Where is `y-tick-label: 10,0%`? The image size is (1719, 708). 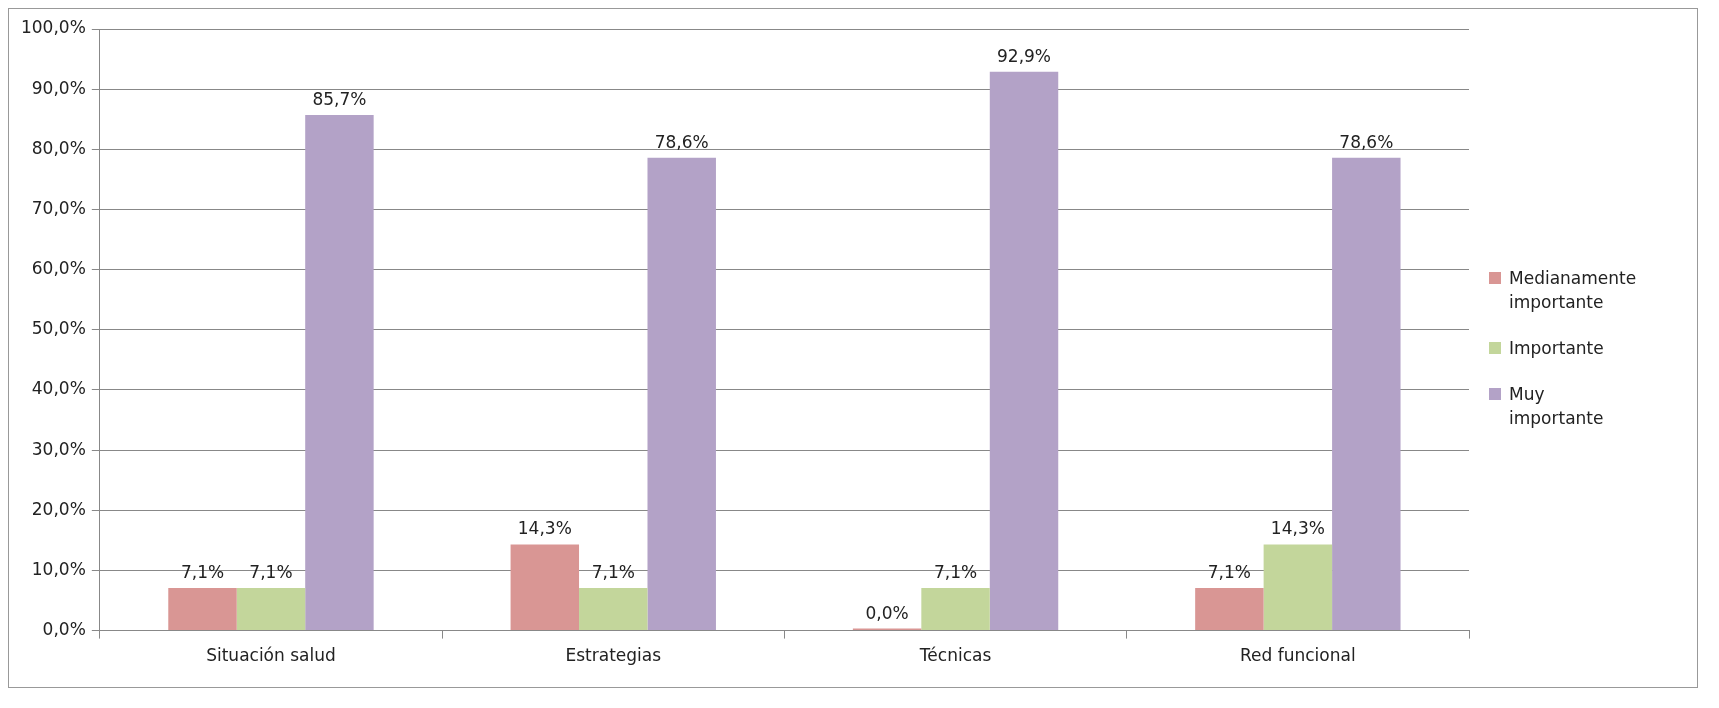 y-tick-label: 10,0% is located at coordinates (58, 568).